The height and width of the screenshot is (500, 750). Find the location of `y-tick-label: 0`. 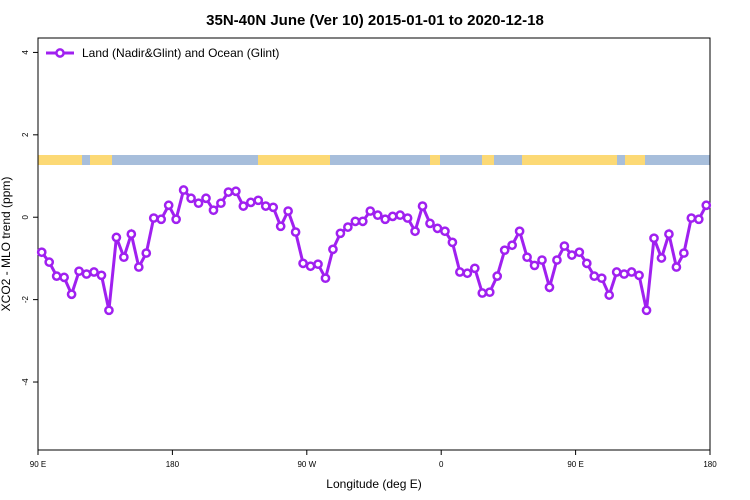

y-tick-label: 0 is located at coordinates (25, 216).